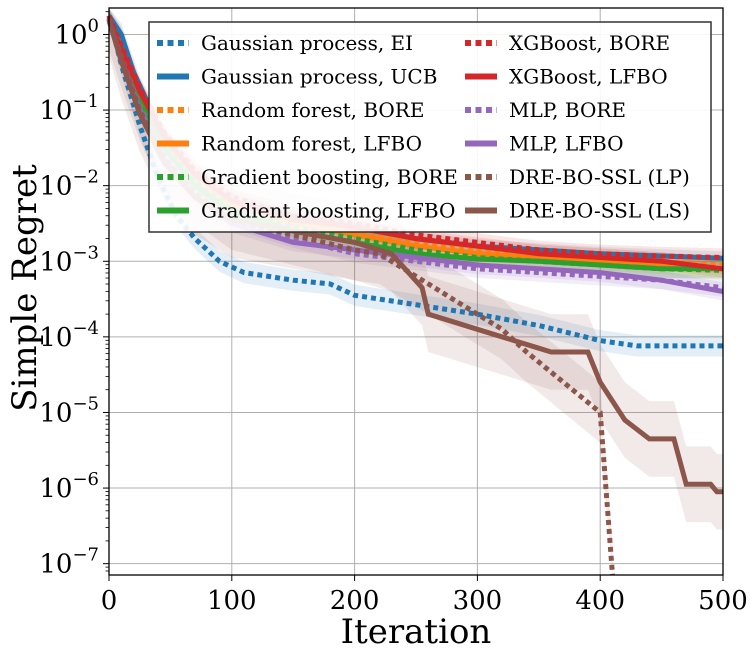  What do you see at coordinates (723, 601) in the screenshot?
I see `x-tick-label: 500` at bounding box center [723, 601].